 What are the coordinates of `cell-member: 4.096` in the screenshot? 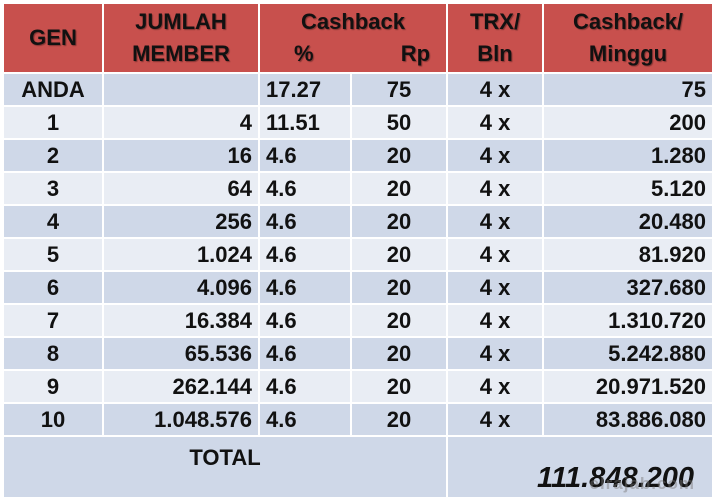 It's located at (182, 288).